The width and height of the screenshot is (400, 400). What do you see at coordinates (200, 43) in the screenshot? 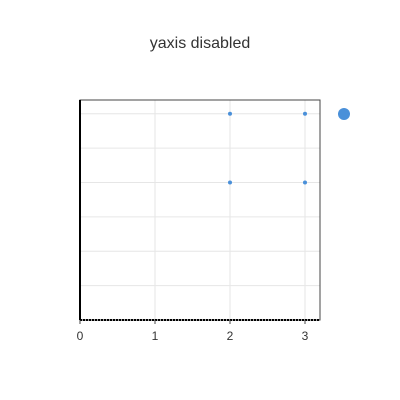
I see `chart-title: yaxis disabled` at bounding box center [200, 43].